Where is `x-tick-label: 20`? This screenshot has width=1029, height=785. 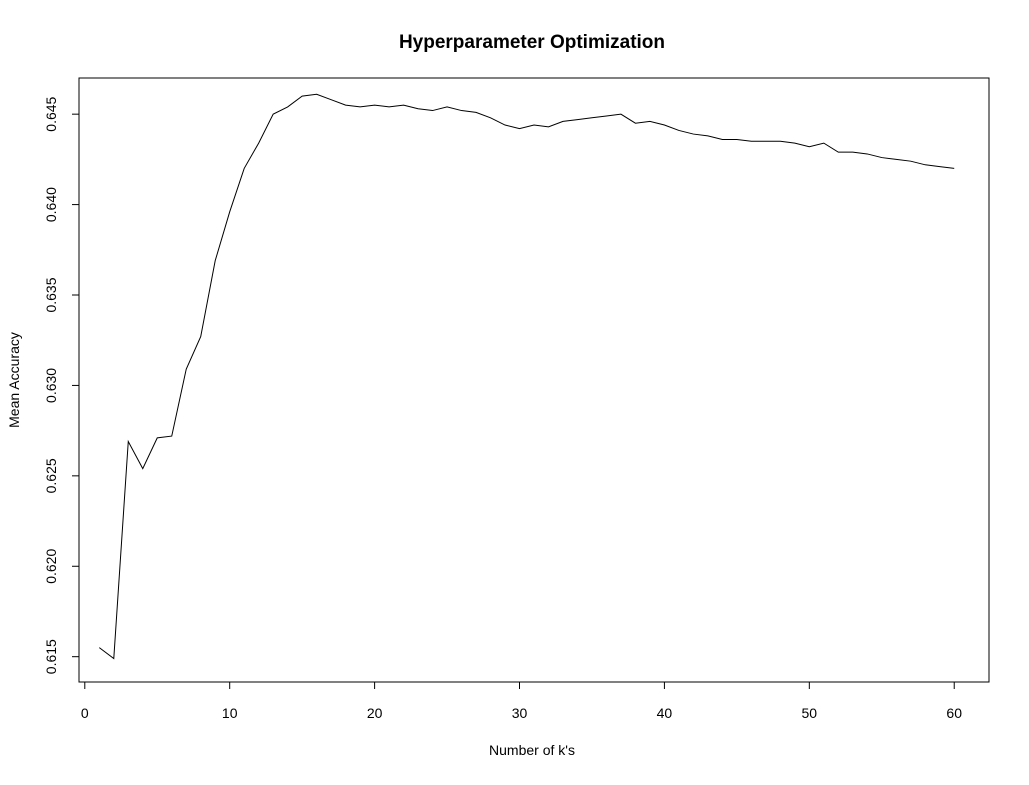
x-tick-label: 20 is located at coordinates (375, 713).